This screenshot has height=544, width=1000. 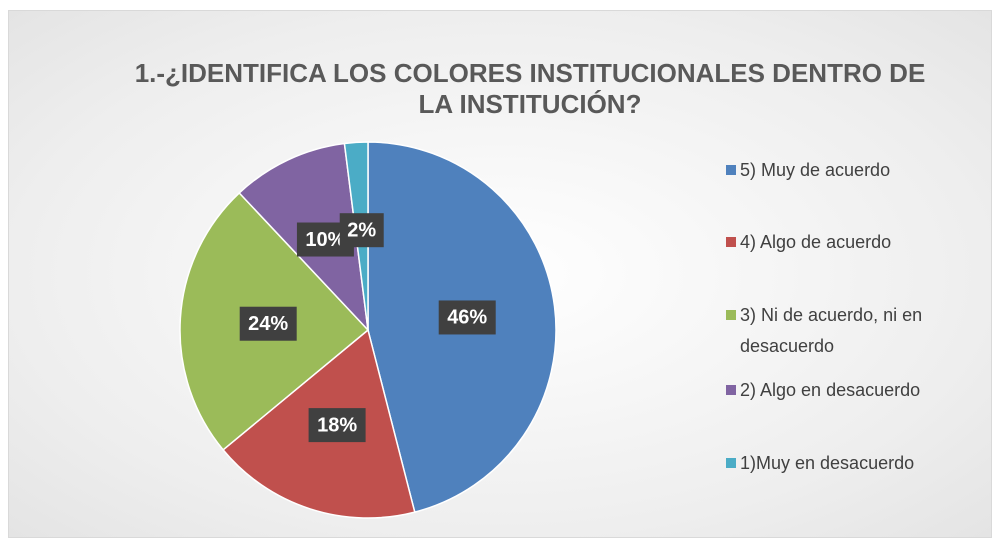 I want to click on legend-item: 4) Algo de acuerdo, so click(x=858, y=242).